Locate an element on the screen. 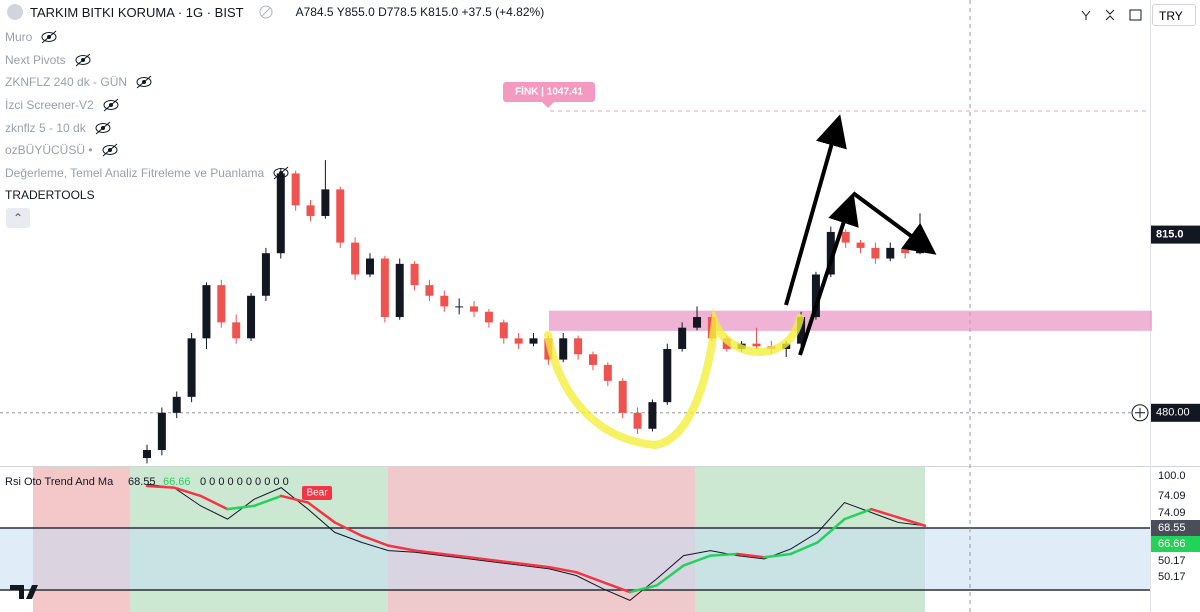 The width and height of the screenshot is (1200, 612). rsi-line is located at coordinates (536, 542).